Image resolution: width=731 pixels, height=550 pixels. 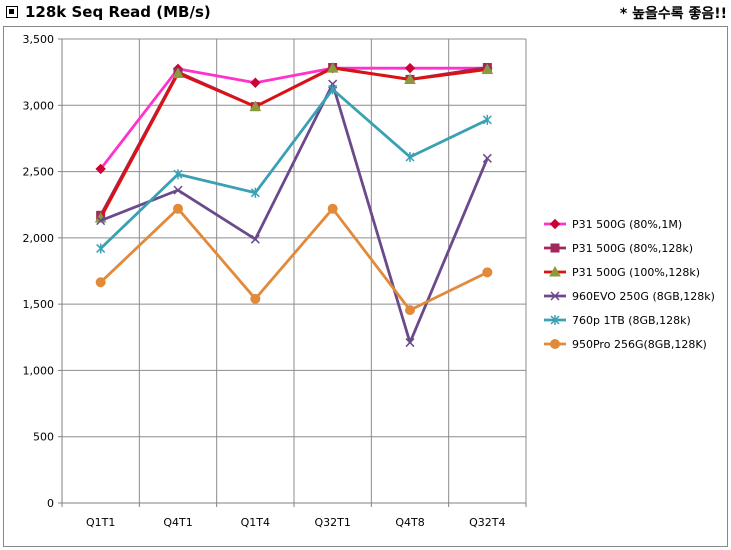 What do you see at coordinates (332, 522) in the screenshot?
I see `x-tick-label: Q32T1` at bounding box center [332, 522].